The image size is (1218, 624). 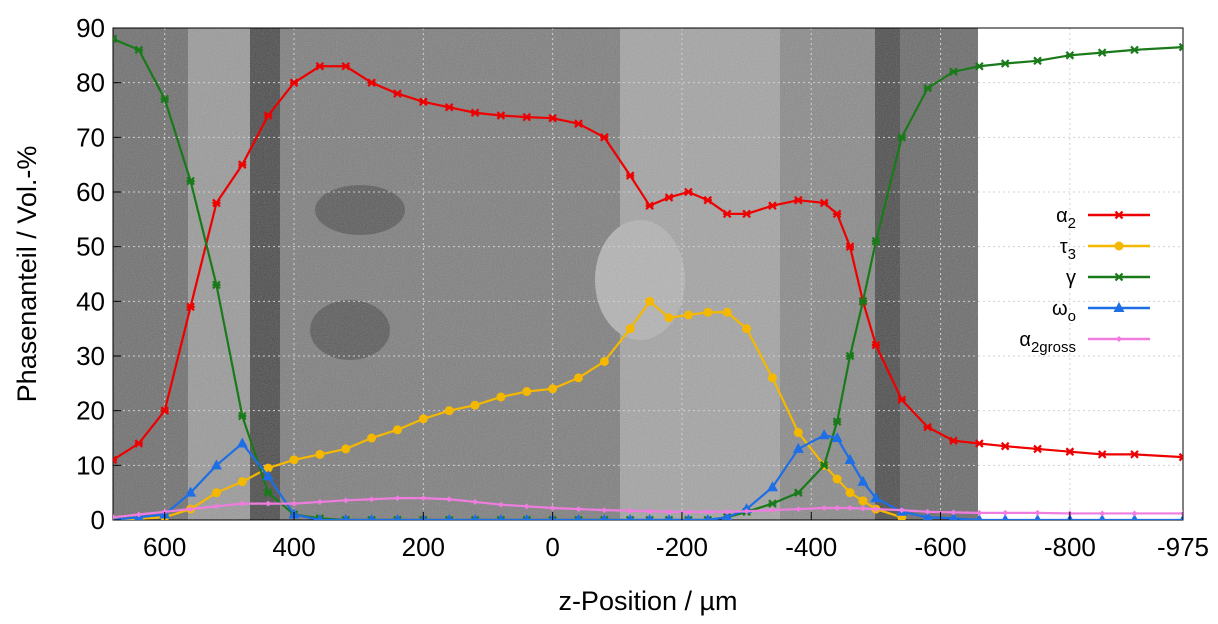 What do you see at coordinates (1072, 254) in the screenshot?
I see `legend-label-subscript: 3` at bounding box center [1072, 254].